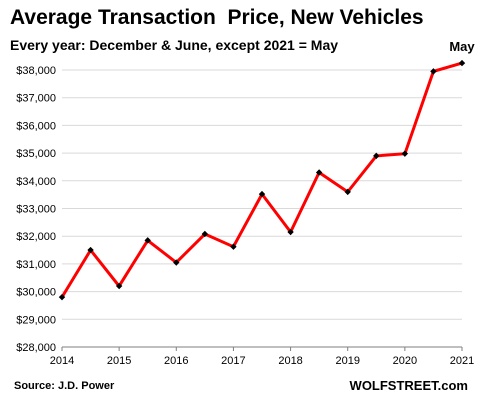  Describe the element at coordinates (36, 237) in the screenshot. I see `y-tick-label: $32,000` at that location.